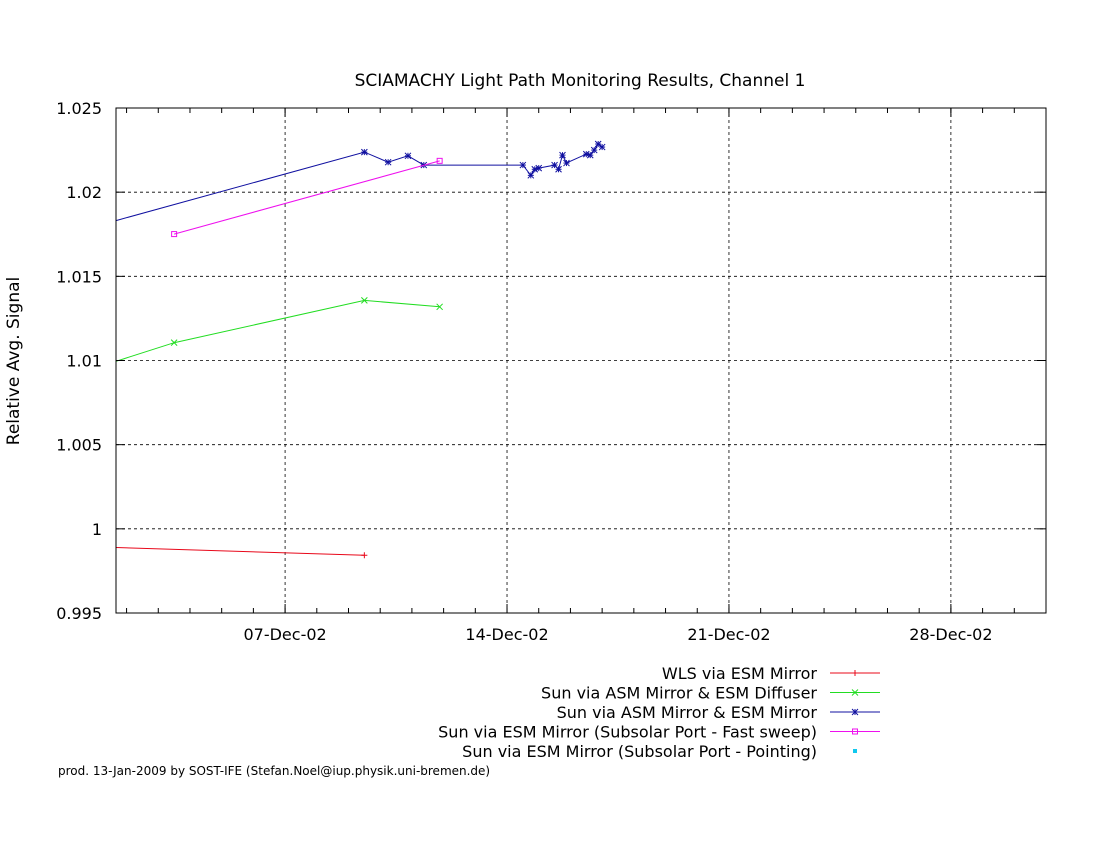  I want to click on y-tick-label: 0.995, so click(79, 613).